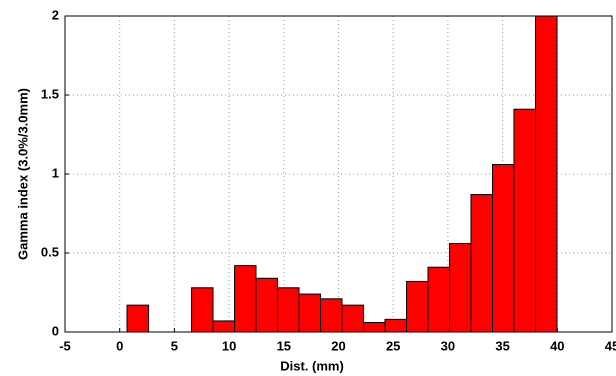 The width and height of the screenshot is (616, 376). I want to click on x-tick-label: 45, so click(610, 345).